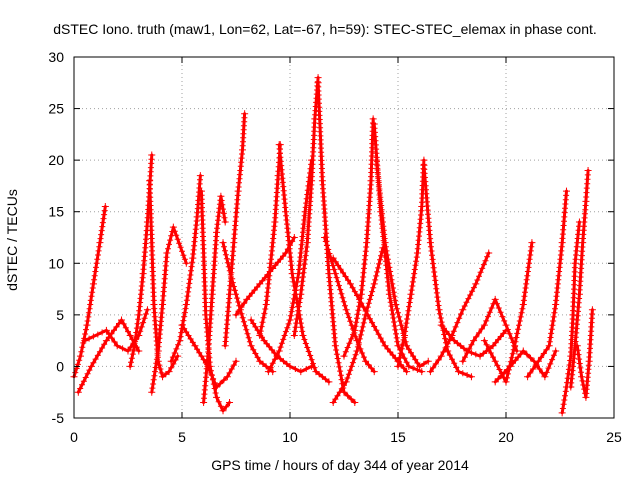 This screenshot has width=640, height=480. Describe the element at coordinates (358, 237) in the screenshot. I see `series-line` at that location.